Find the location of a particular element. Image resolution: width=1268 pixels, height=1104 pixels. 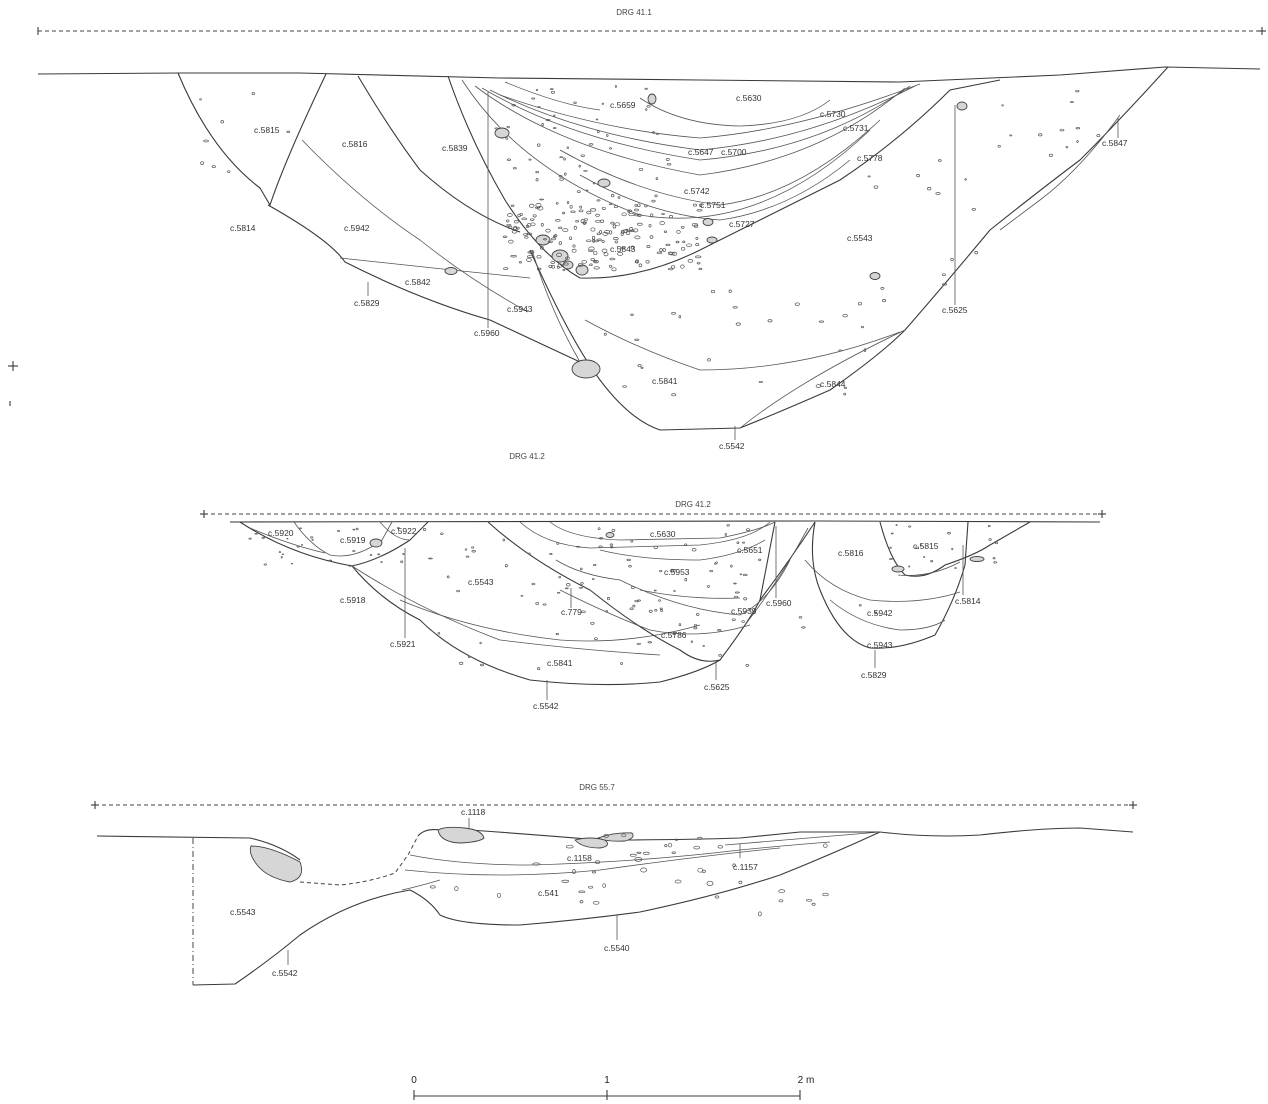

section-title: DRG 41.2 is located at coordinates (693, 504).